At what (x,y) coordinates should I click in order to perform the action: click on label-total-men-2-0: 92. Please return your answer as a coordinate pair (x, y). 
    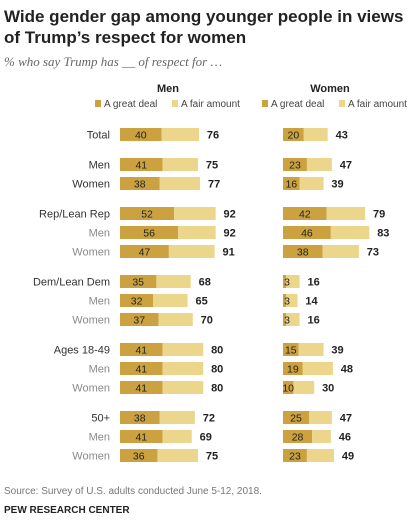
    Looking at the image, I should click on (230, 215).